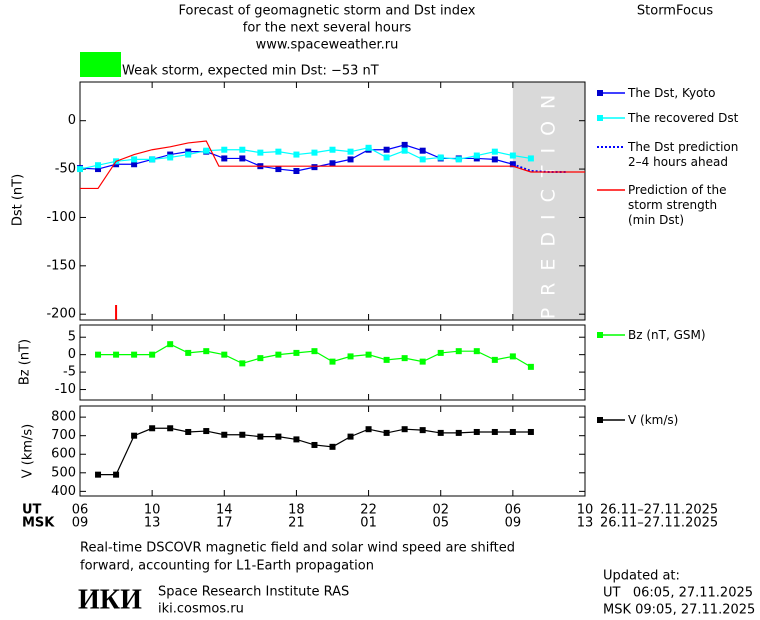 The image size is (760, 620). Describe the element at coordinates (253, 592) in the screenshot. I see `institute-name: Space Research Institute RAS` at that location.